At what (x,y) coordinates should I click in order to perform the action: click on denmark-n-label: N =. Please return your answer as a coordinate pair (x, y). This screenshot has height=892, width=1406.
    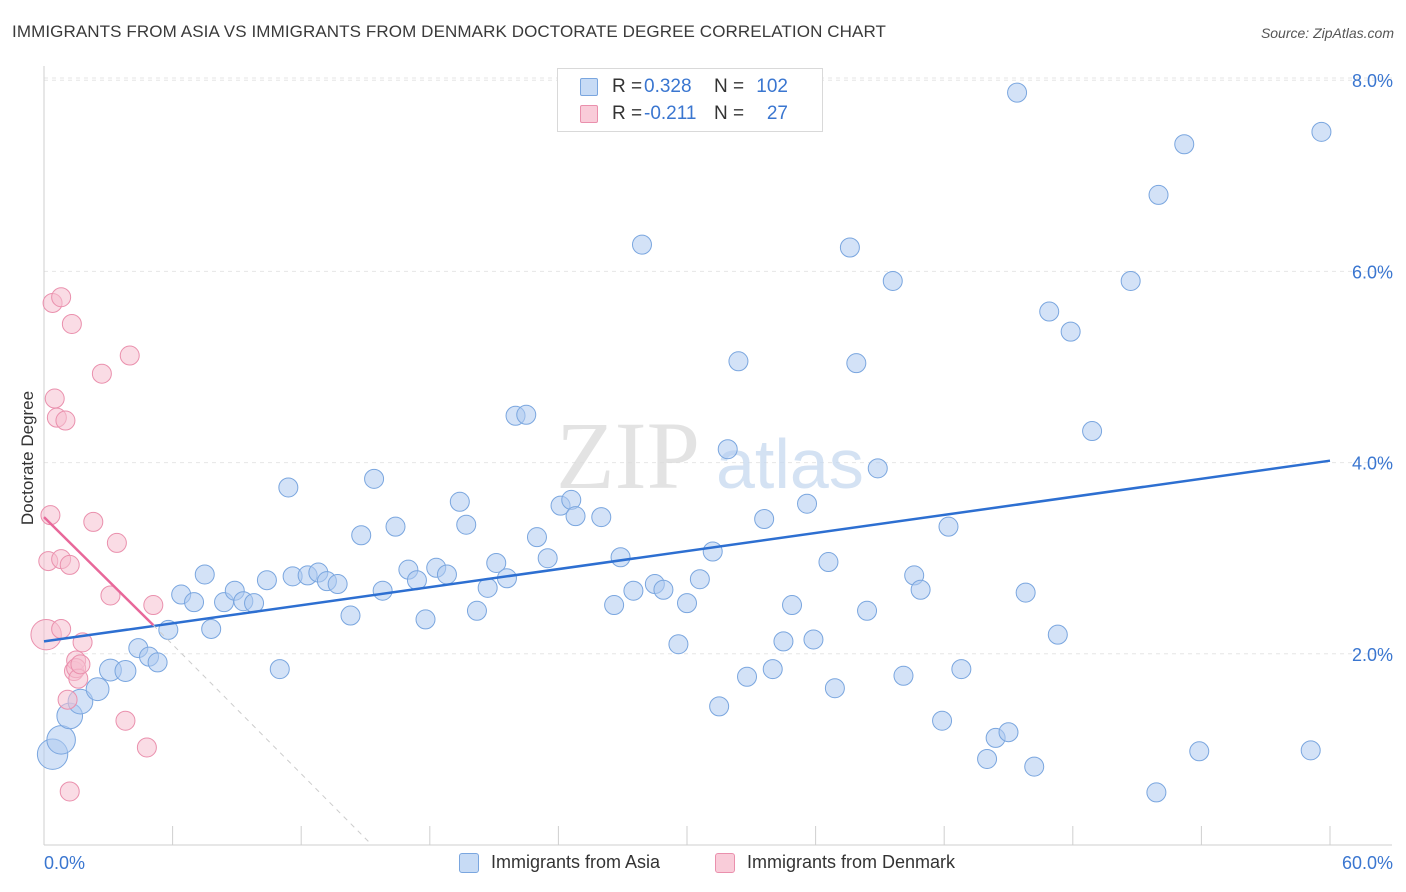
    Looking at the image, I should click on (729, 113).